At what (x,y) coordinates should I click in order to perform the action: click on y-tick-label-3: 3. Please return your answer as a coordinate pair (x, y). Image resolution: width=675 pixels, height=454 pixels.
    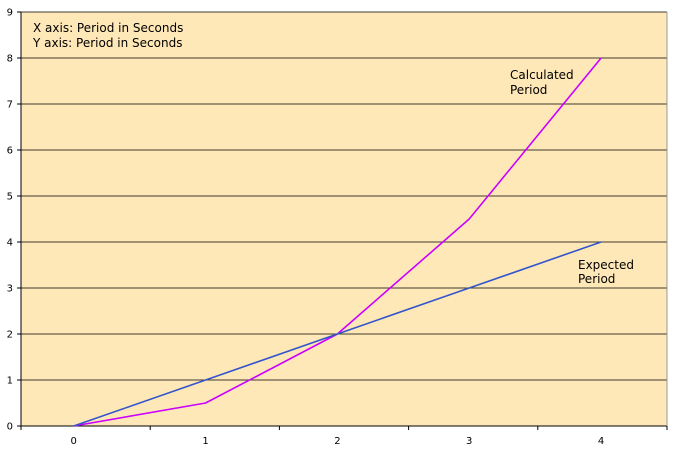
    Looking at the image, I should click on (10, 289).